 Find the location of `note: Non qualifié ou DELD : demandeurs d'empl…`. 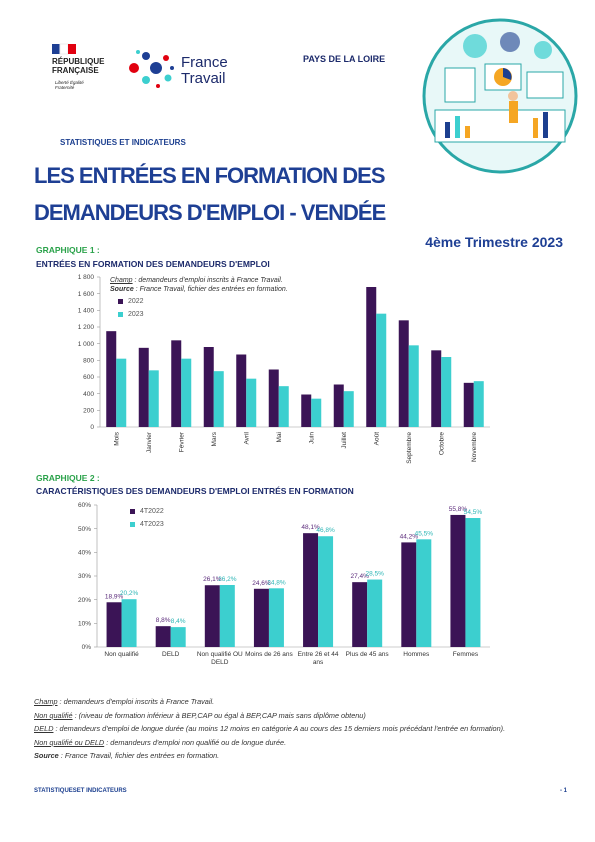

note: Non qualifié ou DELD : demandeurs d'empl… is located at coordinates (299, 743).